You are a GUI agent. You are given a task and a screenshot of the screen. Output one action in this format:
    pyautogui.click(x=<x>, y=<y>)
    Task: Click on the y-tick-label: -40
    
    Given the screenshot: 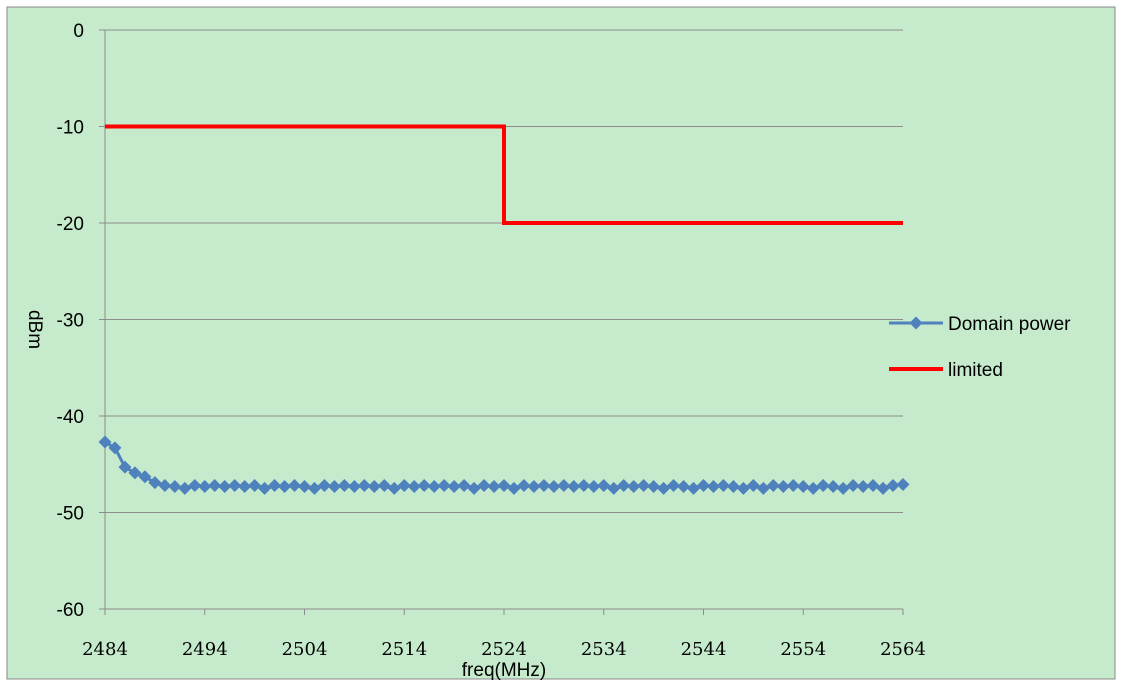 What is the action you would take?
    pyautogui.click(x=70, y=417)
    